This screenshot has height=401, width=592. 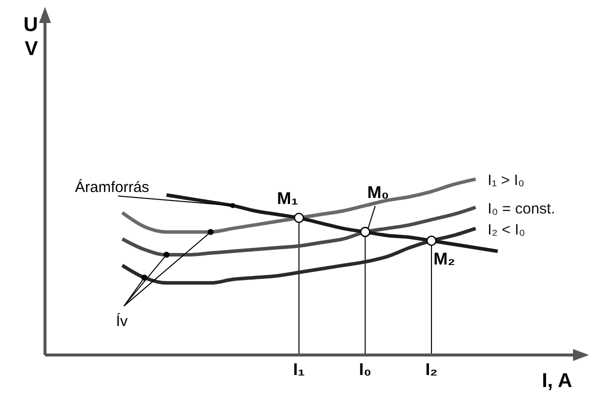 I want to click on x-tick-label: I₀, so click(x=365, y=370).